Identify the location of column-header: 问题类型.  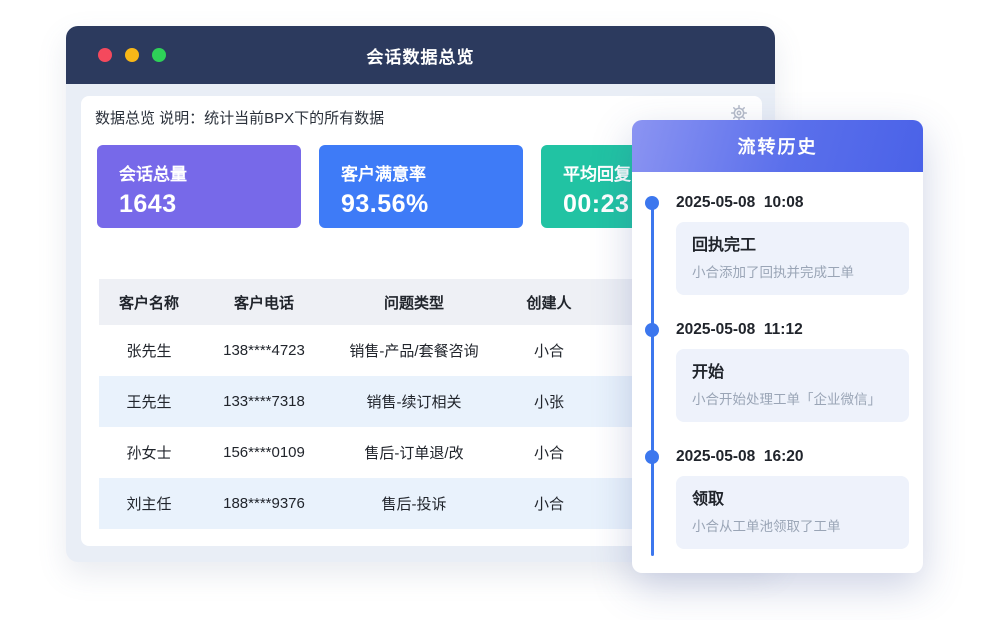
(413, 303).